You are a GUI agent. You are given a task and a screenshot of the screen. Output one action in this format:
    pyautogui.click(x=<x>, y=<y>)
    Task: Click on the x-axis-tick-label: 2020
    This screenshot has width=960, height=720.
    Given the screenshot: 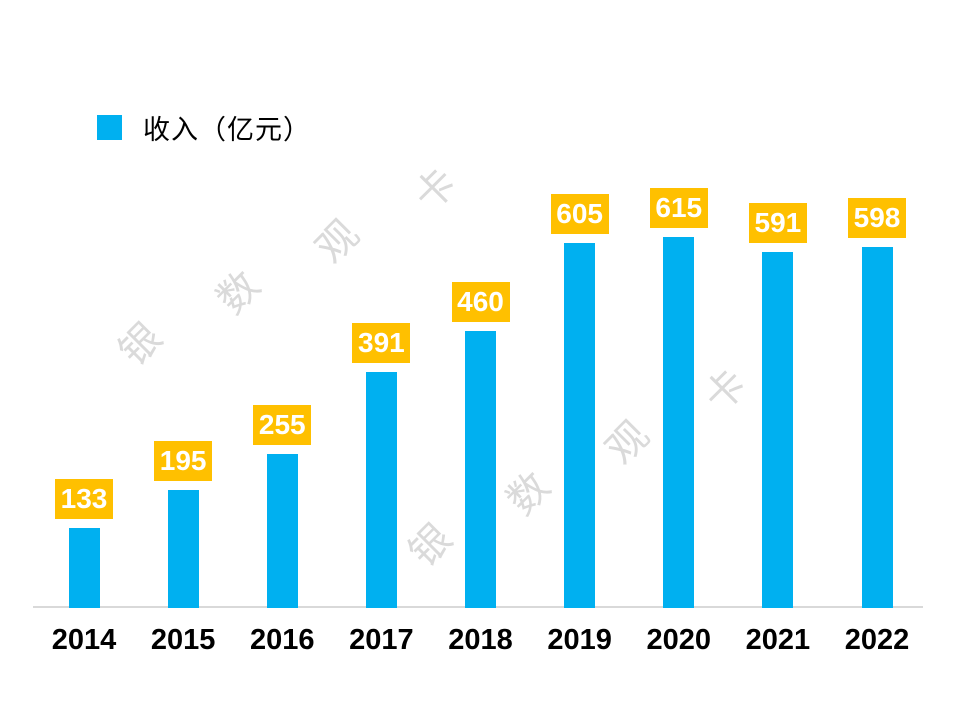 What is the action you would take?
    pyautogui.click(x=678, y=640)
    